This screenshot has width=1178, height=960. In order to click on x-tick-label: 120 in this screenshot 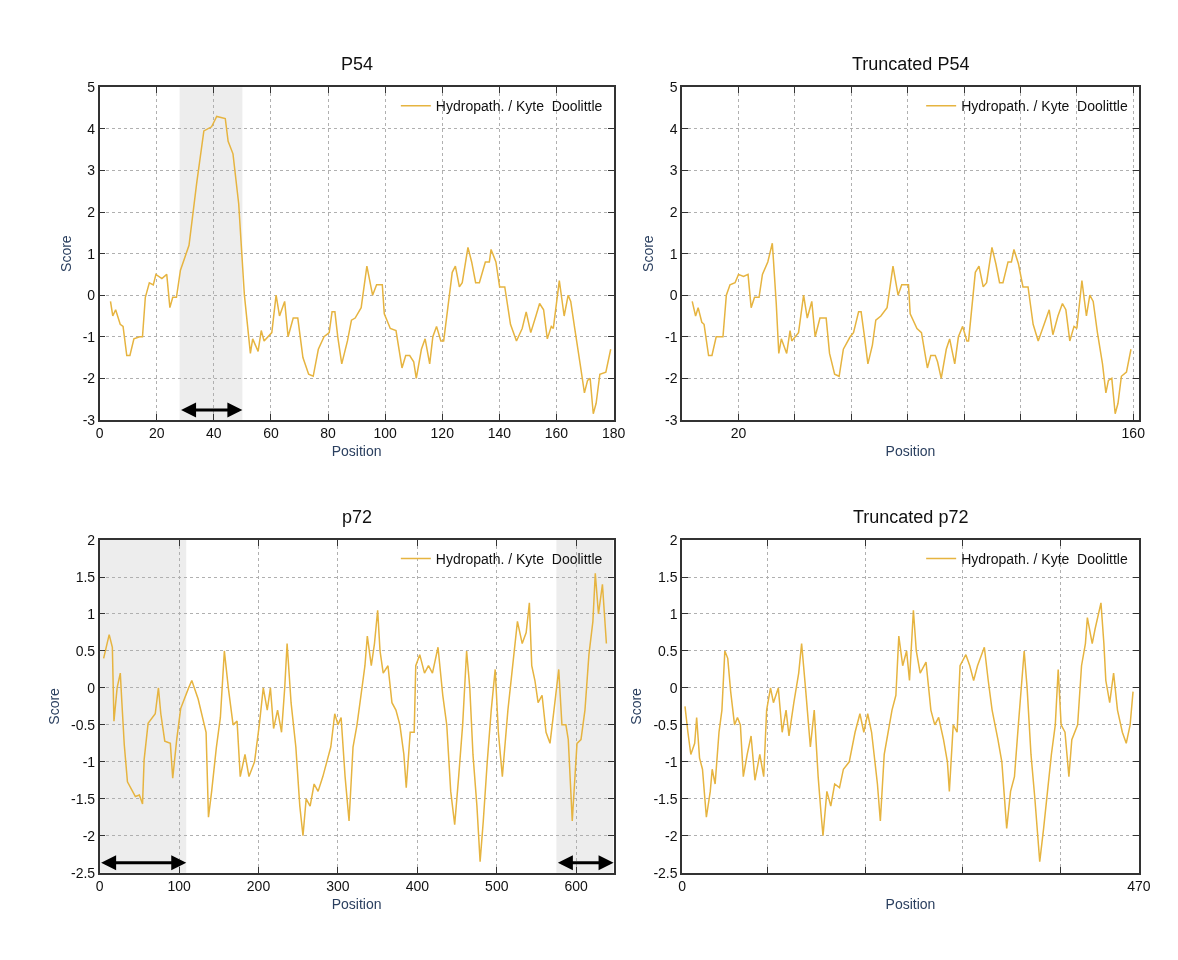, I will do `click(442, 433)`.